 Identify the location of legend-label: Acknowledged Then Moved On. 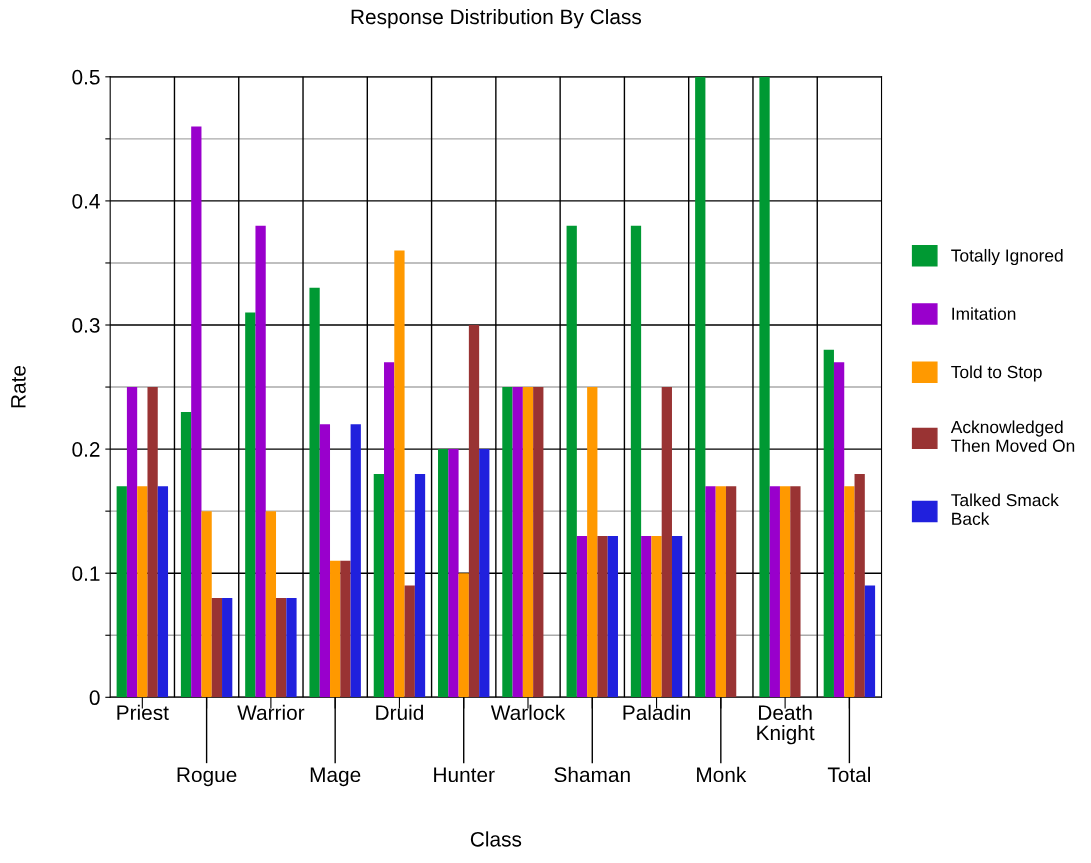
(1012, 436).